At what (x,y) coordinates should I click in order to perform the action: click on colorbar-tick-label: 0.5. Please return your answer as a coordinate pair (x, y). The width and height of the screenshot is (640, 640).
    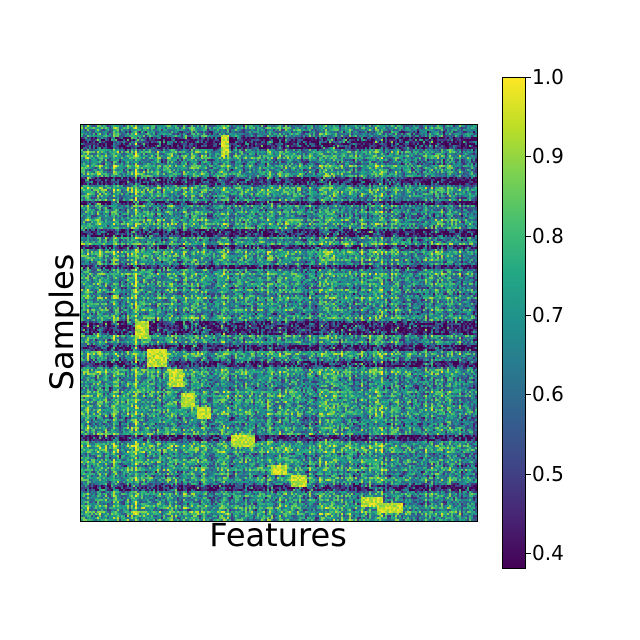
    Looking at the image, I should click on (548, 473).